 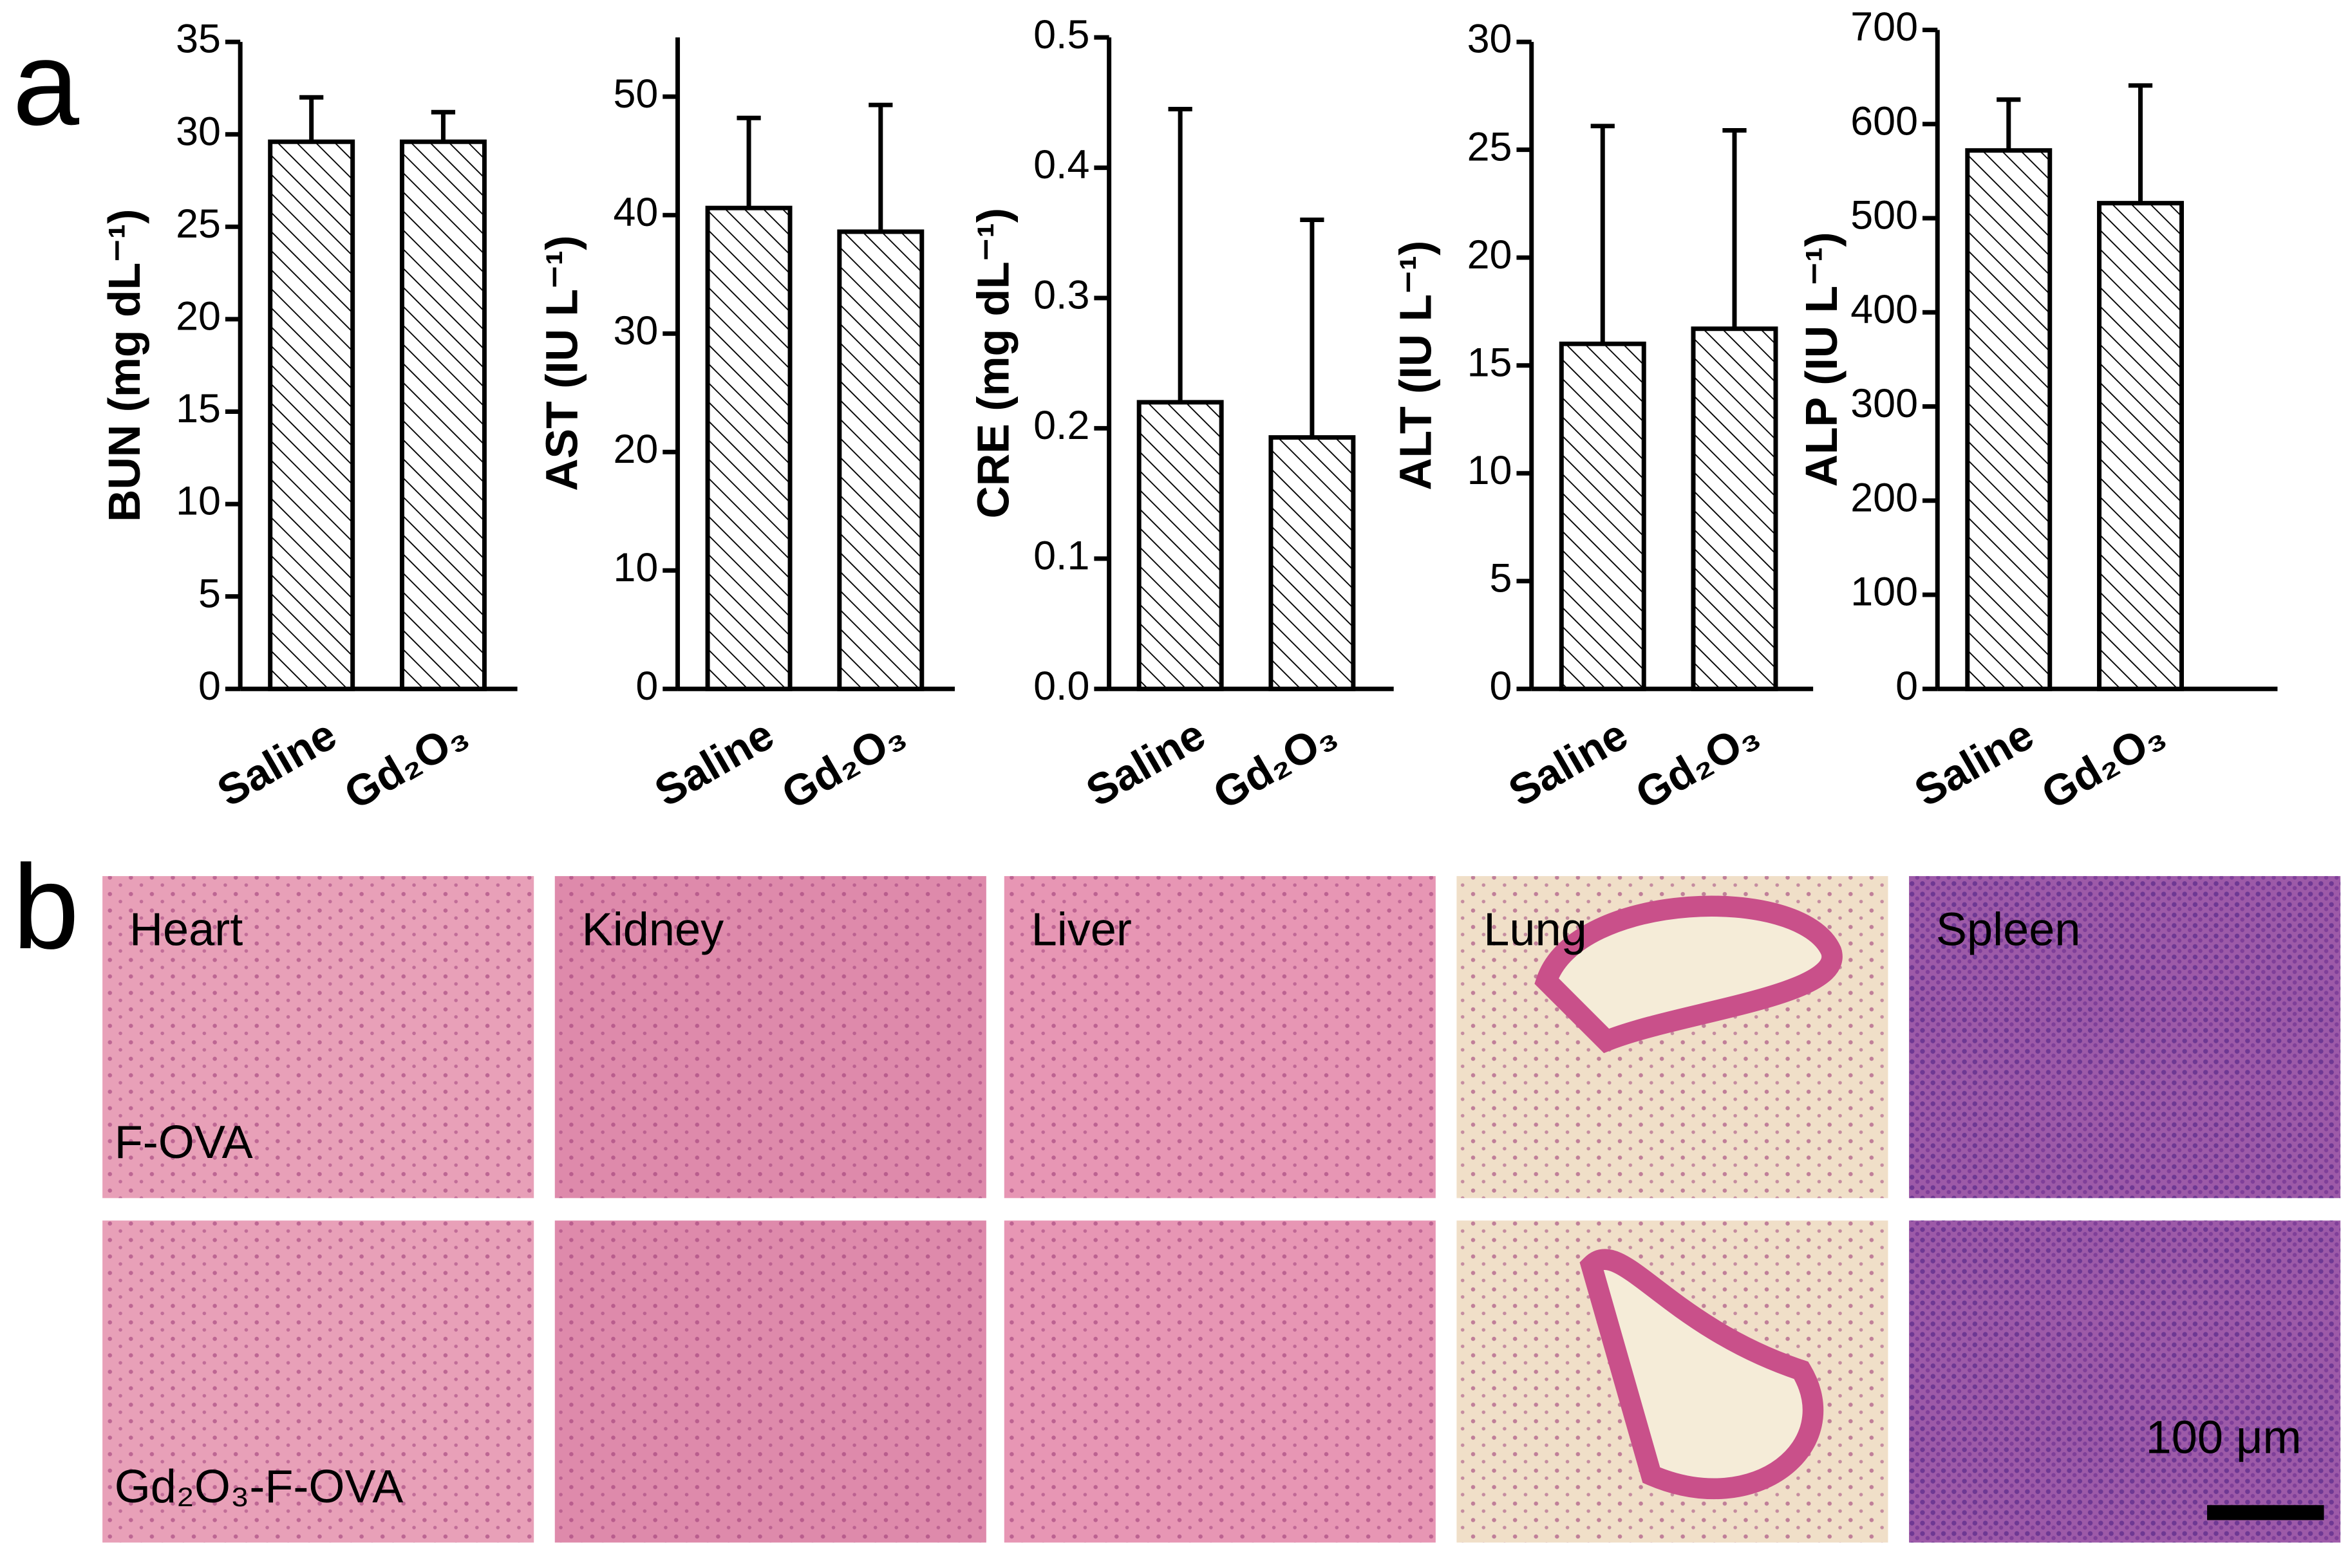 I want to click on scale-bar-label: 100 μm, so click(x=2224, y=1437).